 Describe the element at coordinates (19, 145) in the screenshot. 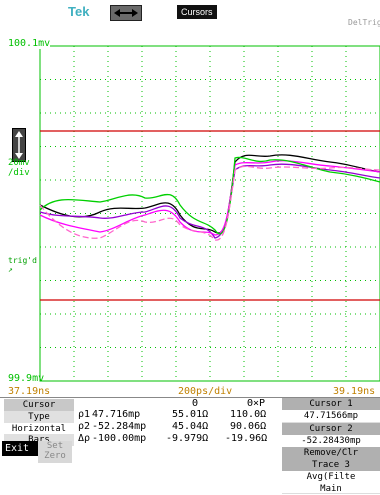

I see `vertical-cursor-icon` at that location.